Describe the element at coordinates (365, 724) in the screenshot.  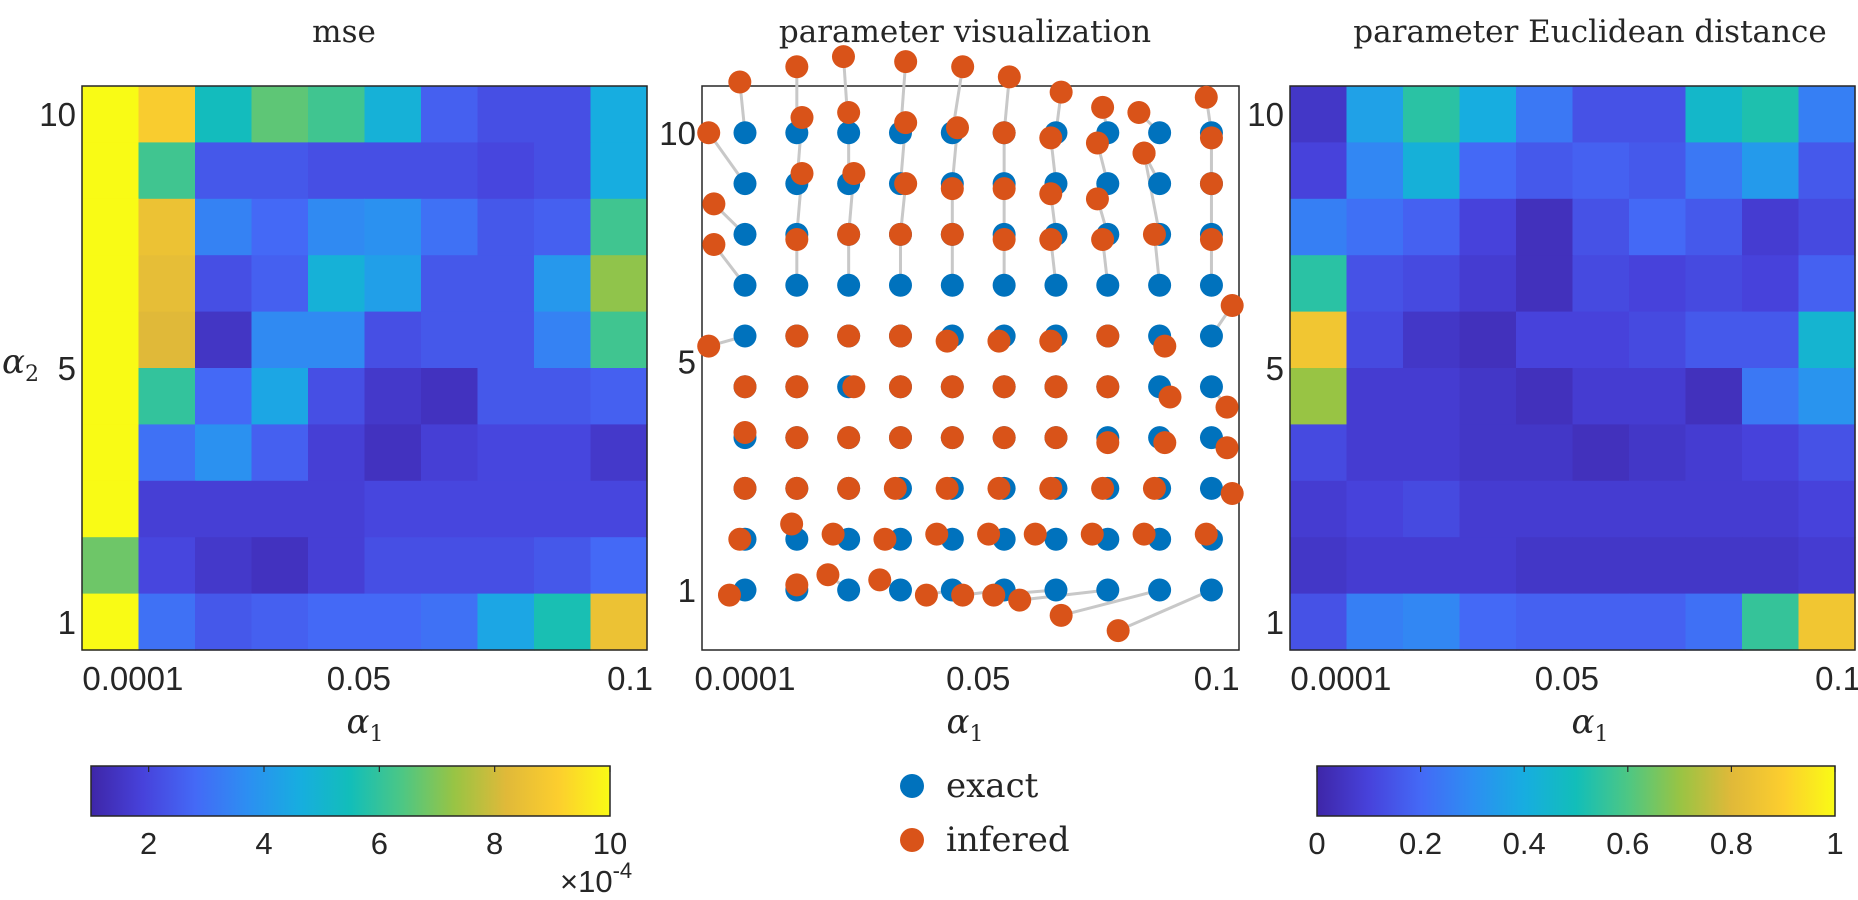
I see `mse-x-axis-label: α1` at that location.